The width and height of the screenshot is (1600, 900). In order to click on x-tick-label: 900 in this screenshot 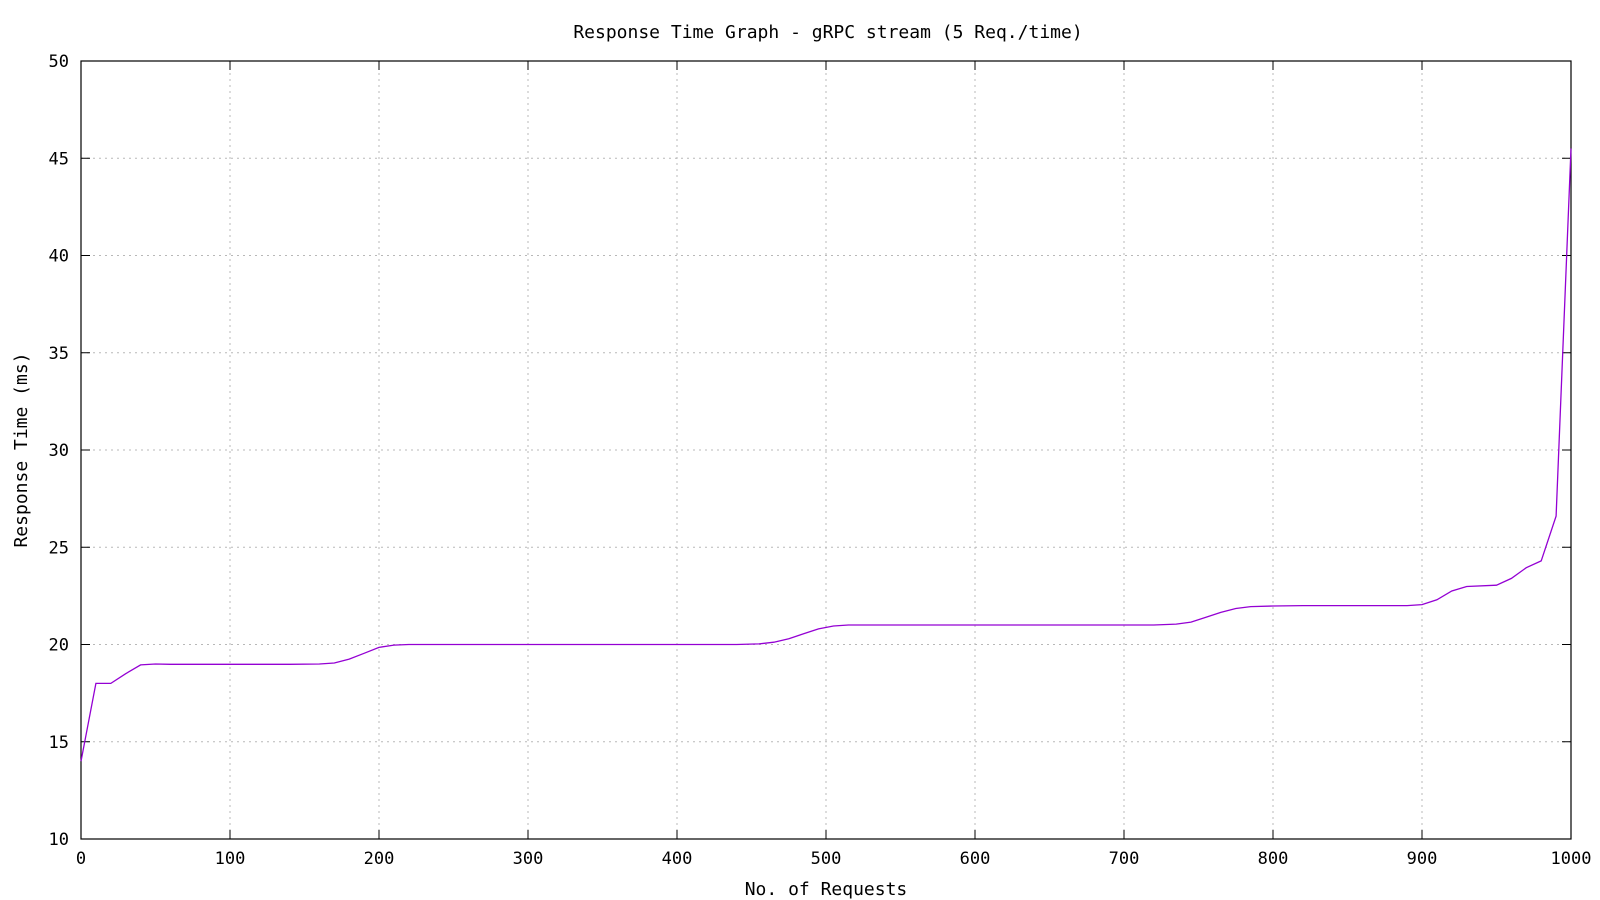, I will do `click(1422, 859)`.